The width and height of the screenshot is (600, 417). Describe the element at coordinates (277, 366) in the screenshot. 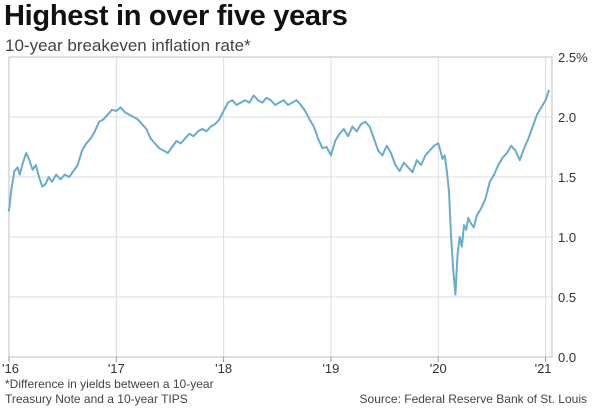

I see `x-axis-ticks: '16 '17 '18 '19 '20 '21` at that location.